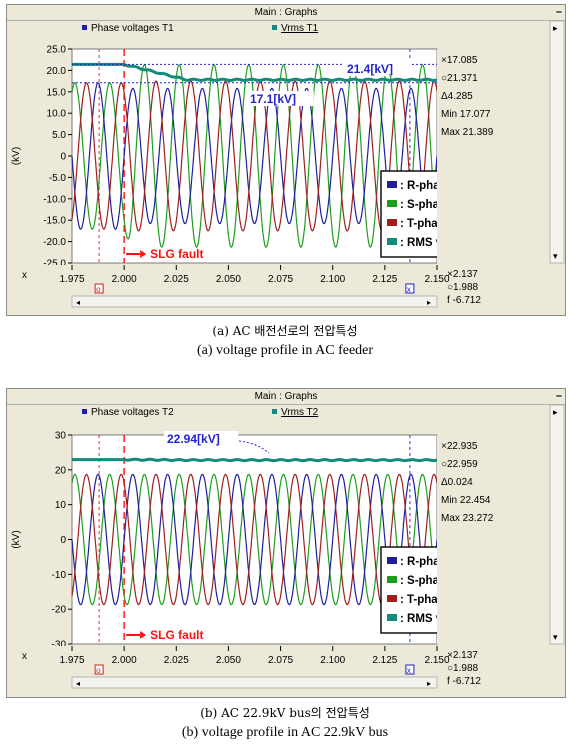  What do you see at coordinates (273, 99) in the screenshot?
I see `annotation-label: 17.1[kV]` at bounding box center [273, 99].